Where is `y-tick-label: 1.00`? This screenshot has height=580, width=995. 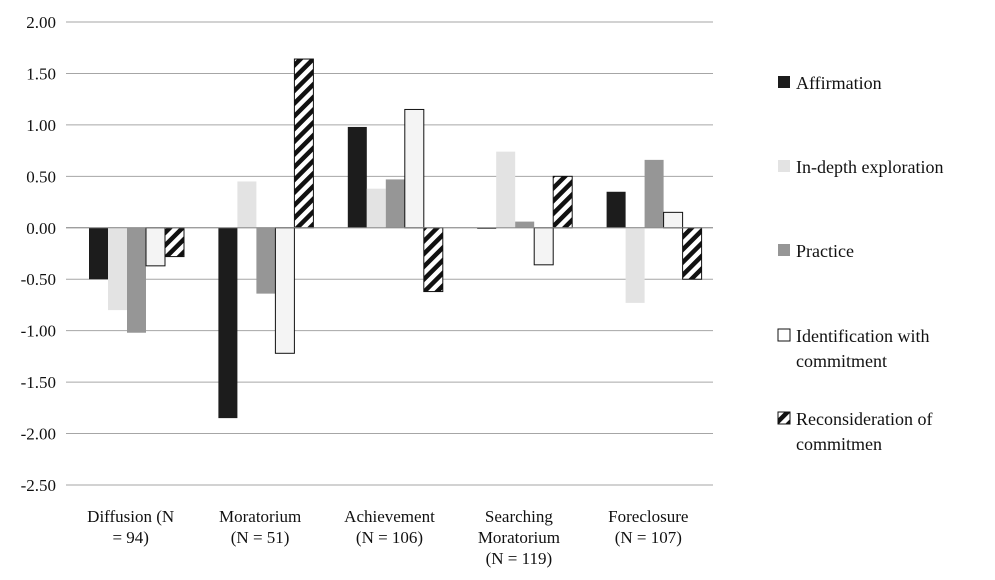
y-tick-label: 1.00 is located at coordinates (41, 125).